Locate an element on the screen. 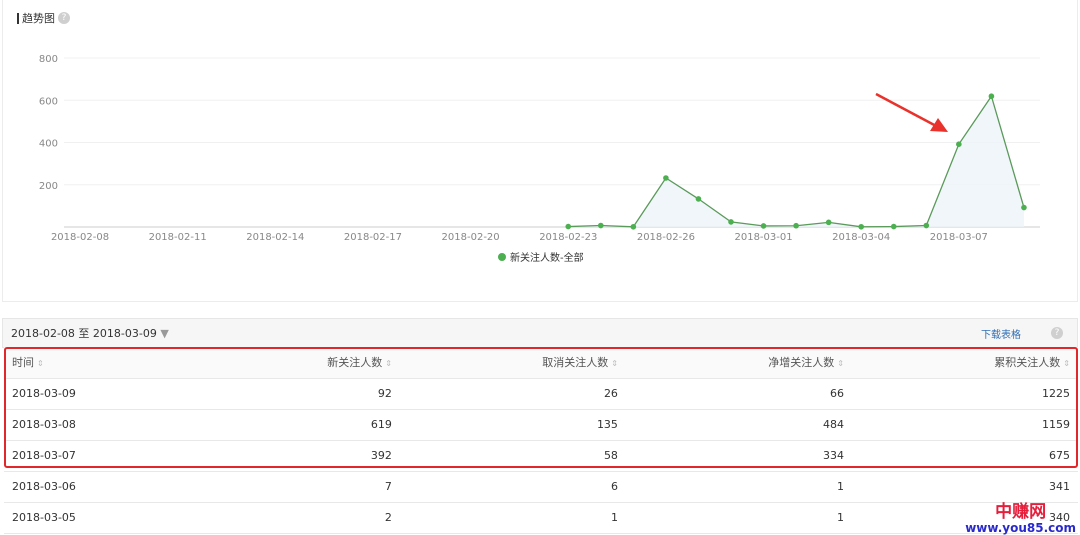 This screenshot has height=535, width=1080. arrow-head is located at coordinates (939, 125).